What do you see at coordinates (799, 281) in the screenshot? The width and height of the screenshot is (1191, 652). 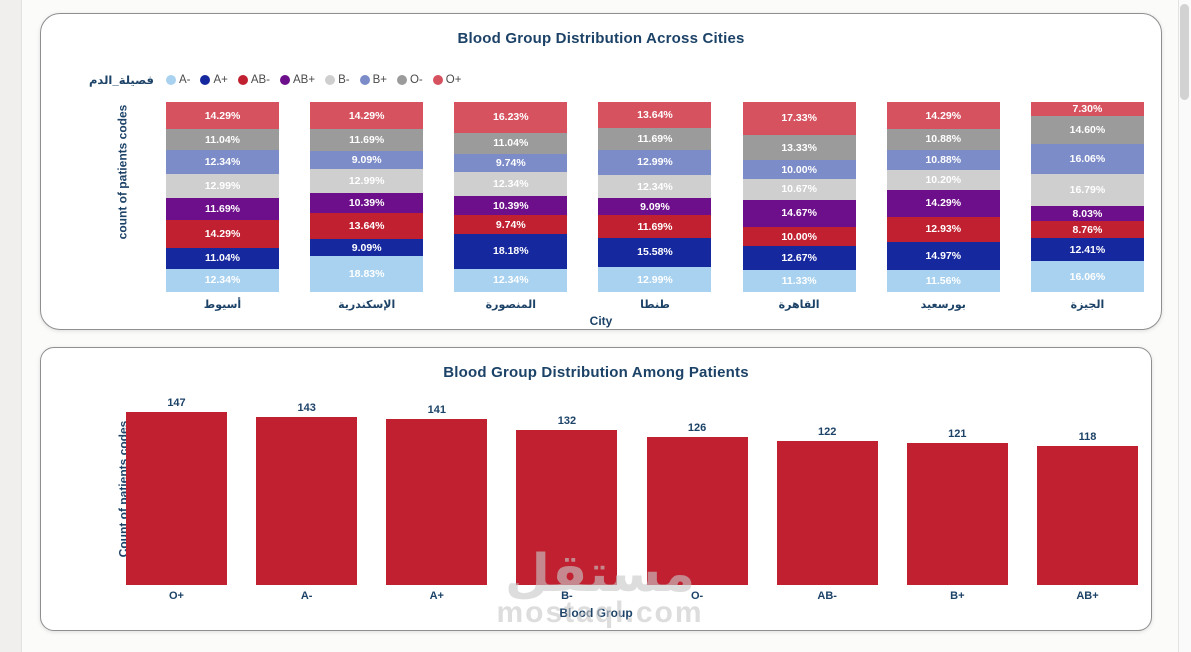 I see `stack-segment-A-: 11.33%` at bounding box center [799, 281].